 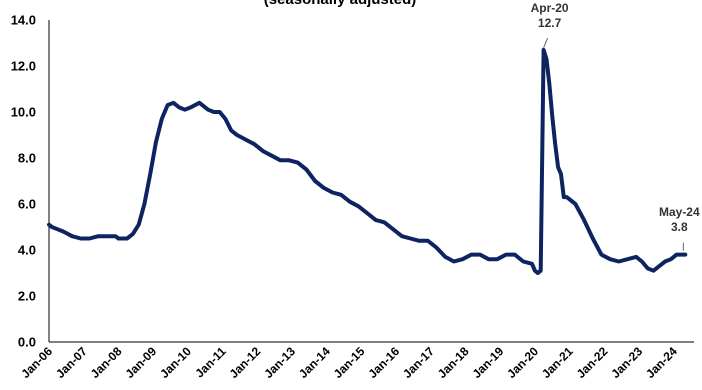 What do you see at coordinates (175, 362) in the screenshot?
I see `x-tick-label: Jan-10` at bounding box center [175, 362].